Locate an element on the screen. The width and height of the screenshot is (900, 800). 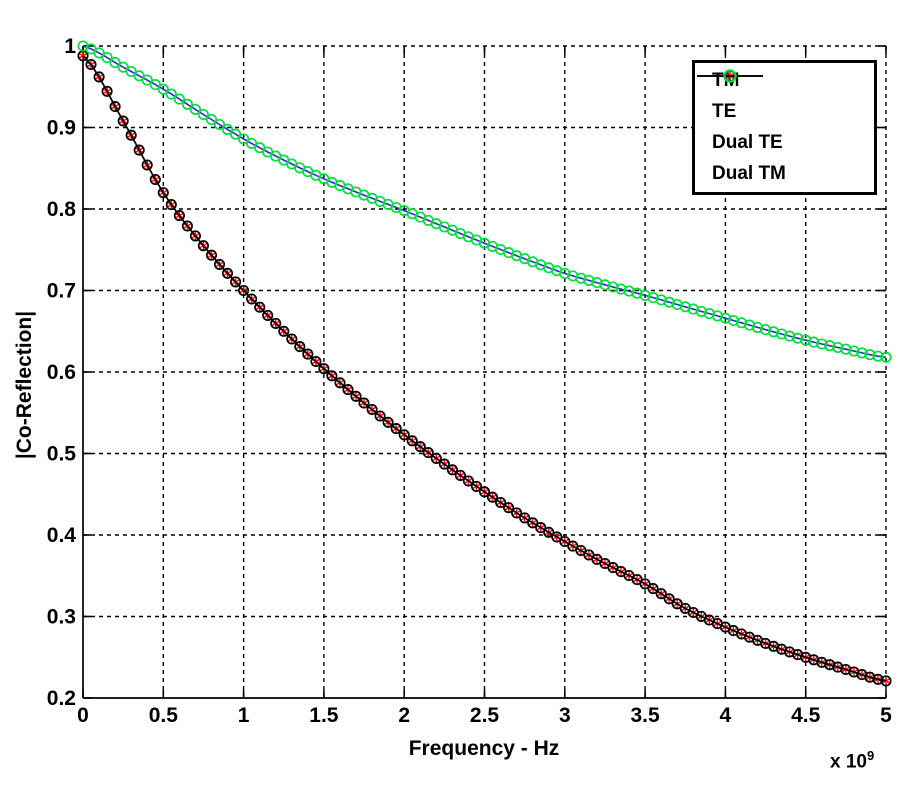
y-tick-label: 0.7 is located at coordinates (61, 291).